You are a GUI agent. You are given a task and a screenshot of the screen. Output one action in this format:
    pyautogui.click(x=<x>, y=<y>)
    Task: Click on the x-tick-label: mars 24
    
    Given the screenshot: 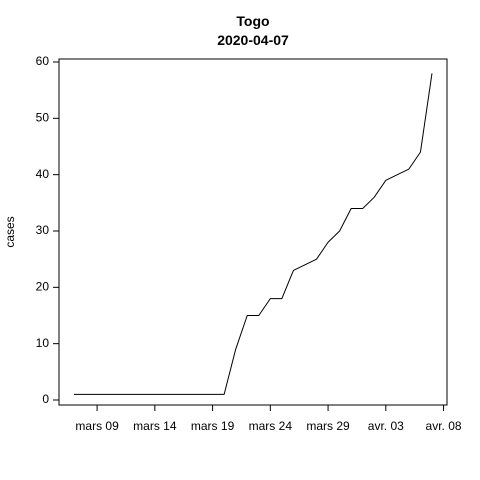 What is the action you would take?
    pyautogui.click(x=271, y=426)
    